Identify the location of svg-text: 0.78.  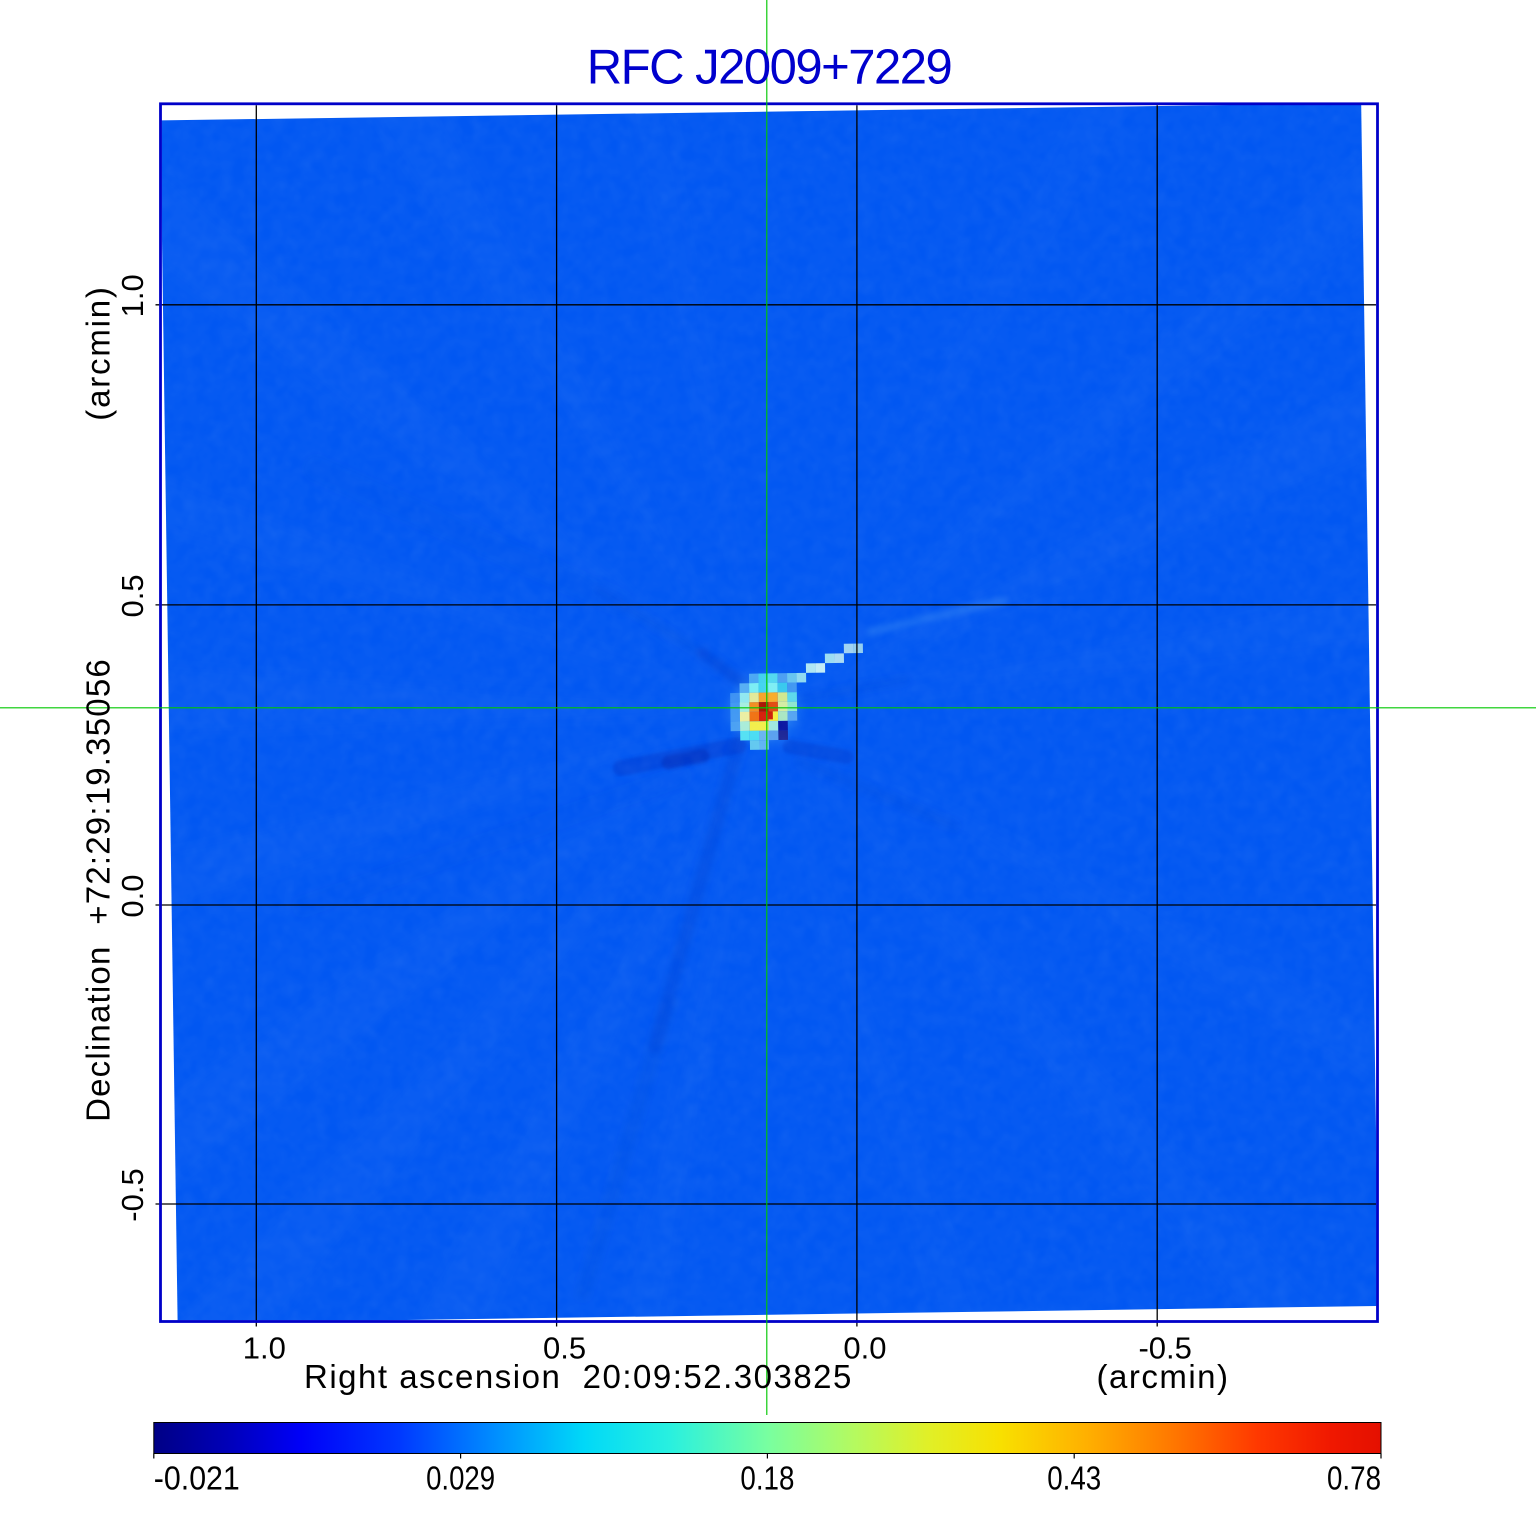
(1354, 1478).